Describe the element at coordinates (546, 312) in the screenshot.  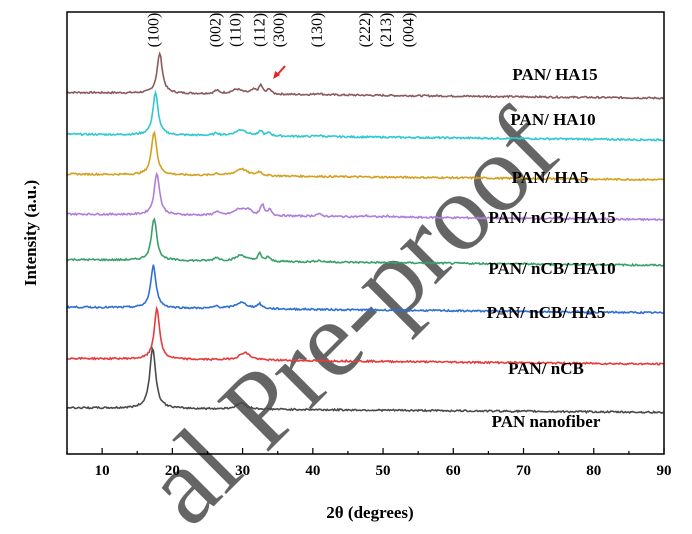
I see `series-label: PAN/ nCB/ HA5` at that location.